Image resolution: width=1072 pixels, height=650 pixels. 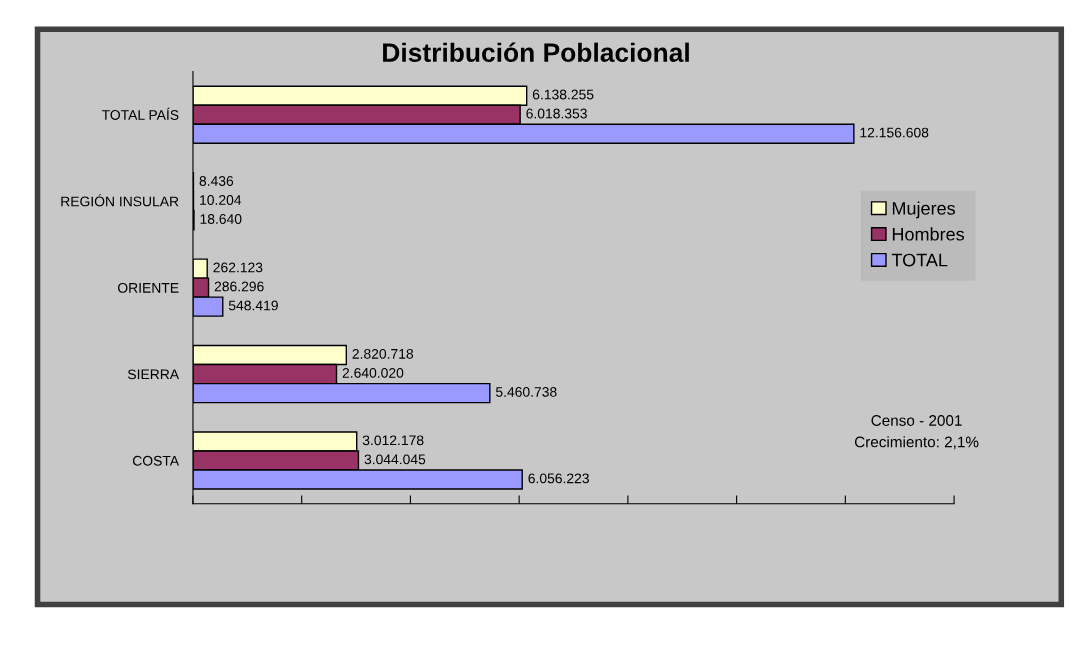 I want to click on data-label: 10.204, so click(x=221, y=200).